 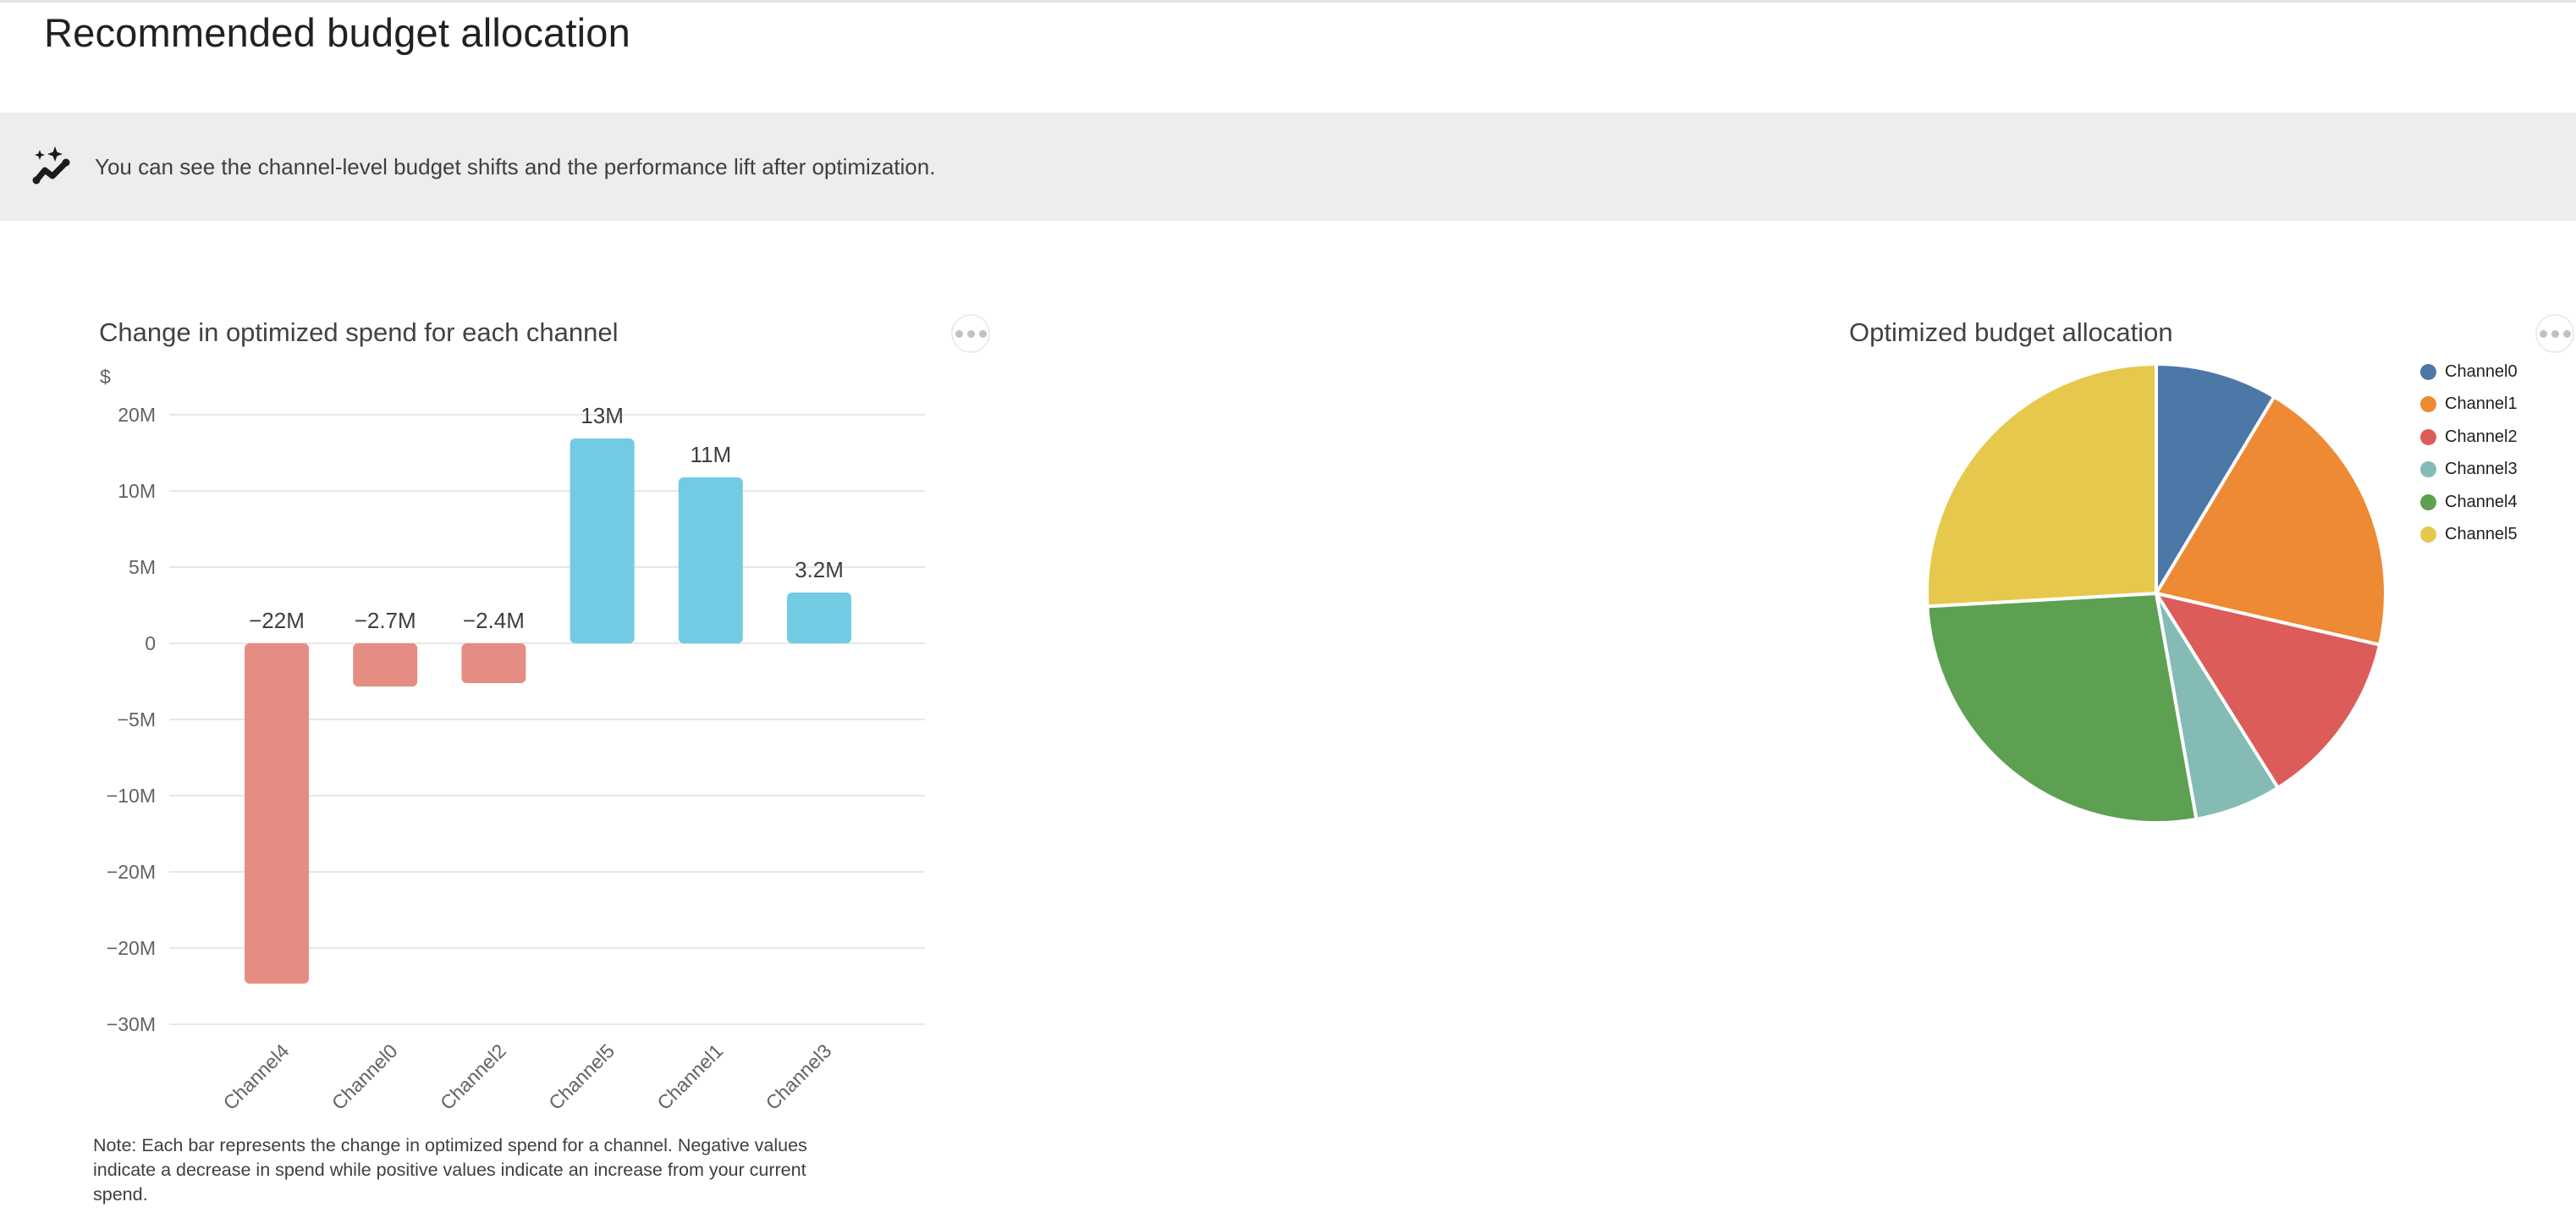 I want to click on bar-channel0, so click(x=385, y=664).